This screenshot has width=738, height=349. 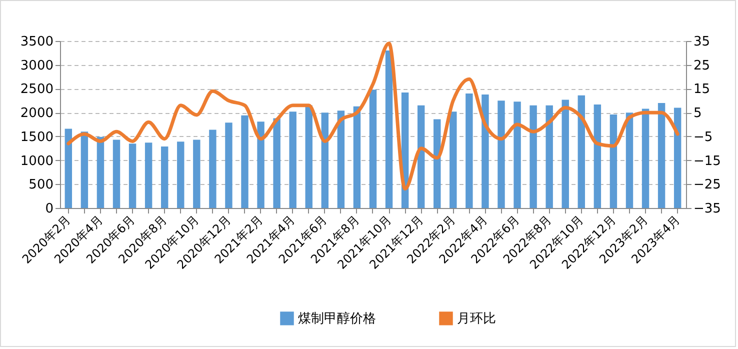 I want to click on y2-tick-label: −35, so click(x=707, y=209).